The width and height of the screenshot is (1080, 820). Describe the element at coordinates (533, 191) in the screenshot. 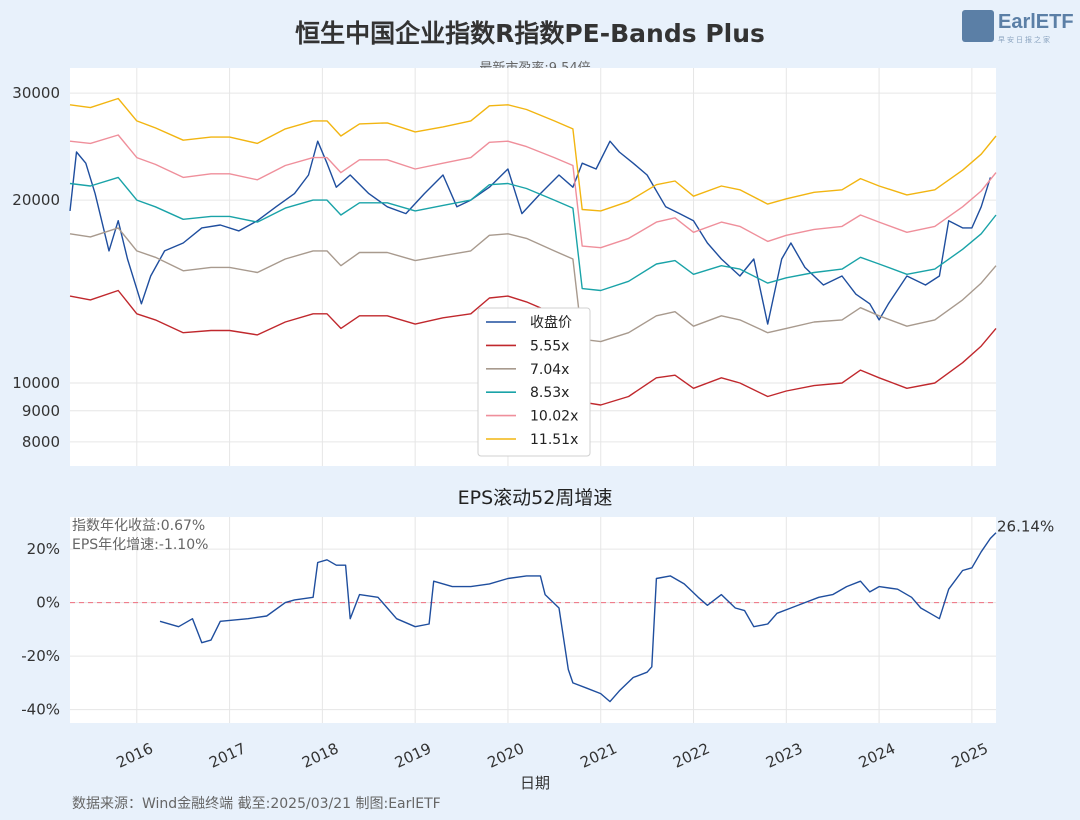

I see `series-line-10.02x` at that location.